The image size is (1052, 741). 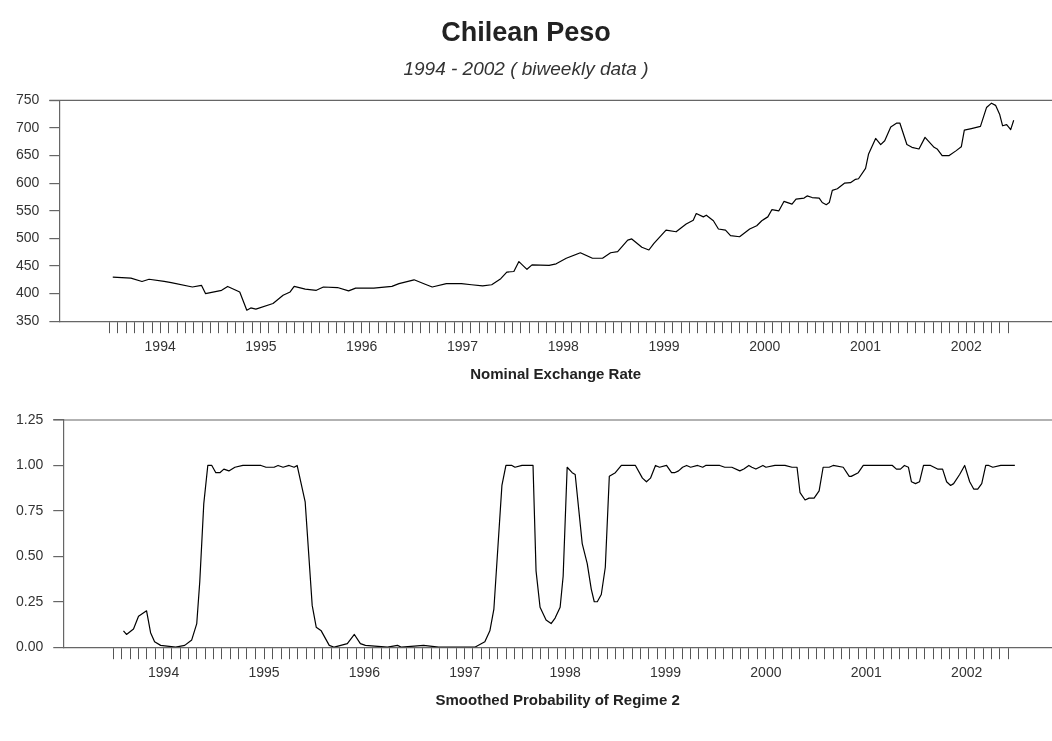 What do you see at coordinates (30, 464) in the screenshot?
I see `y-tick-label: 1.00` at bounding box center [30, 464].